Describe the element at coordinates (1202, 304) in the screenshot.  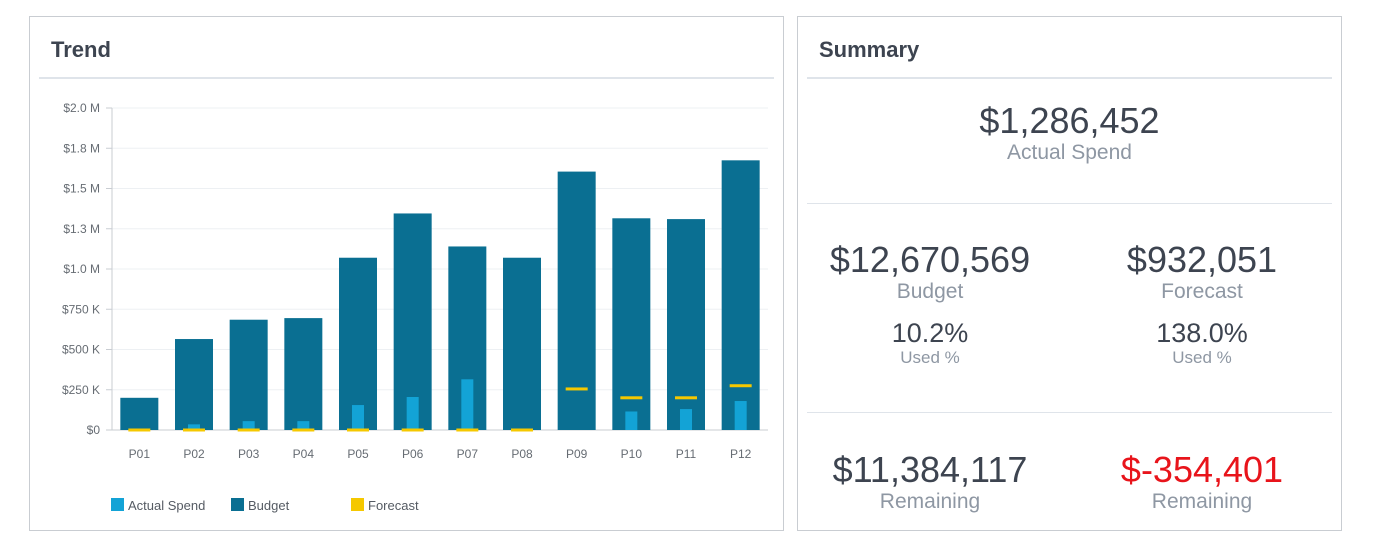
I see `forecast-block: $932,051 Forecast 138.0% Used %` at that location.